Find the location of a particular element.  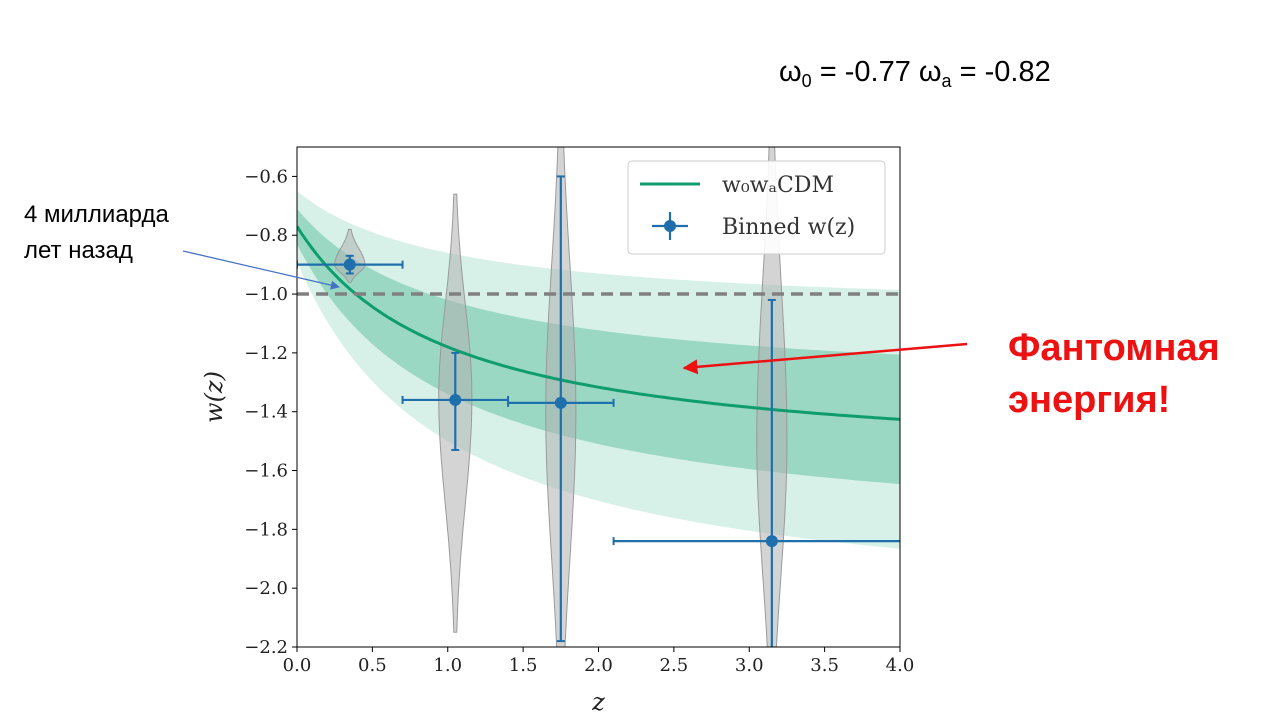

x-tick-label: 0.5 is located at coordinates (372, 665).